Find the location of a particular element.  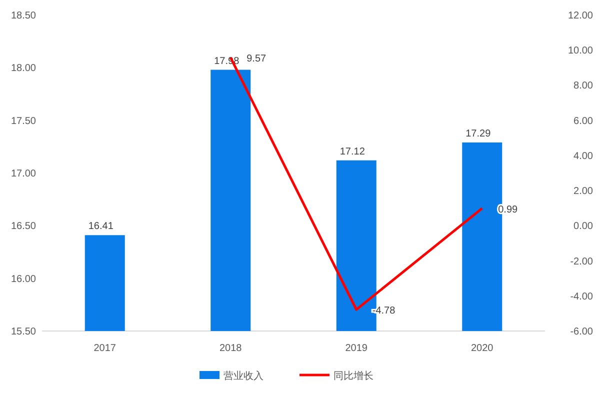

data-label: 17.29 is located at coordinates (479, 134).